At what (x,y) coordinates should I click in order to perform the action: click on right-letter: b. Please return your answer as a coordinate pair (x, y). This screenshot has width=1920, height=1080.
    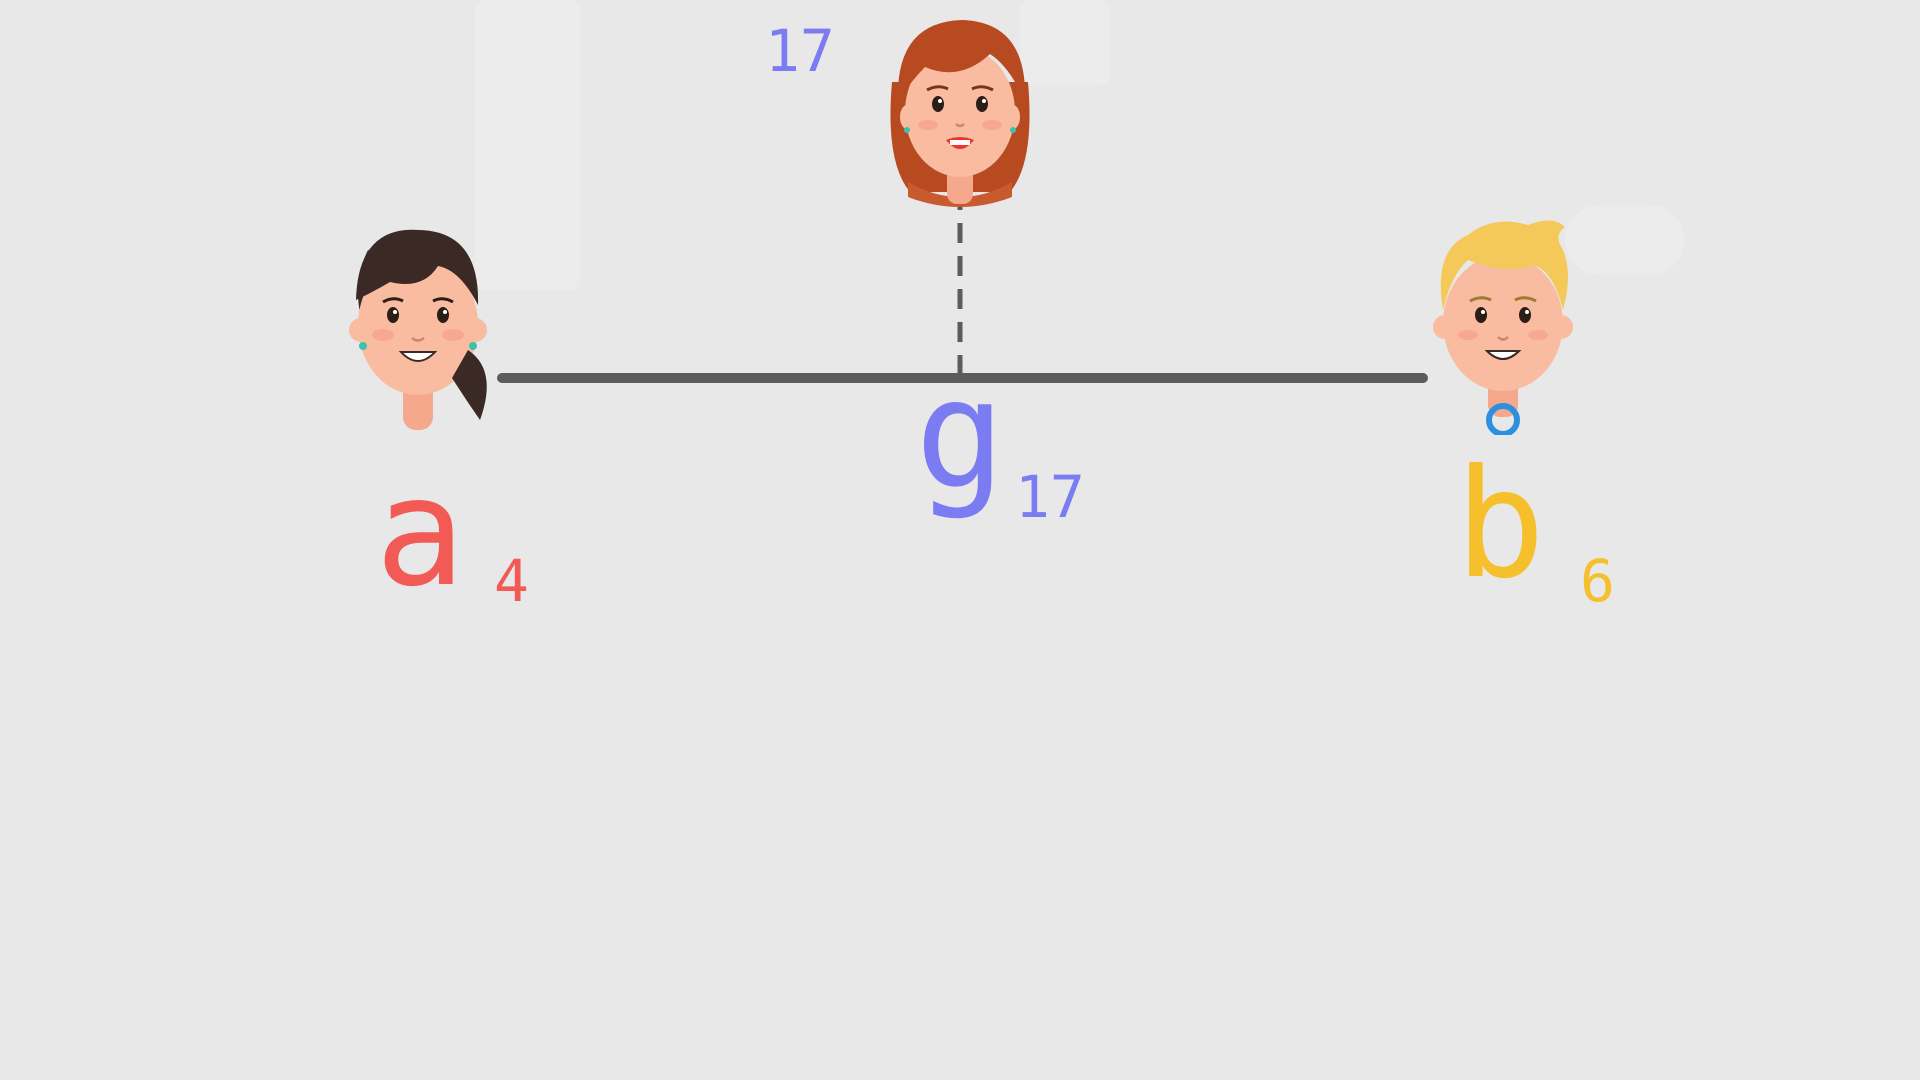
    Looking at the image, I should click on (1500, 525).